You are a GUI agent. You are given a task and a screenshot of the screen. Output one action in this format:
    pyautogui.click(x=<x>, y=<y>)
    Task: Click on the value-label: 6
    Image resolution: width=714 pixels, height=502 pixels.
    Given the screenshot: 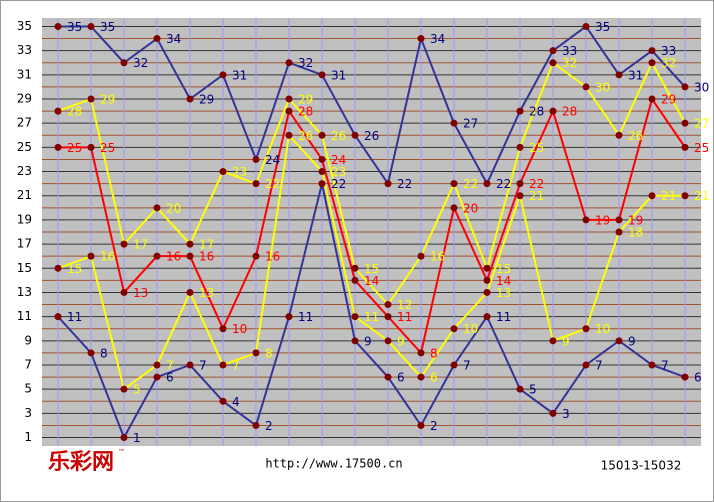 What is the action you would take?
    pyautogui.click(x=434, y=378)
    